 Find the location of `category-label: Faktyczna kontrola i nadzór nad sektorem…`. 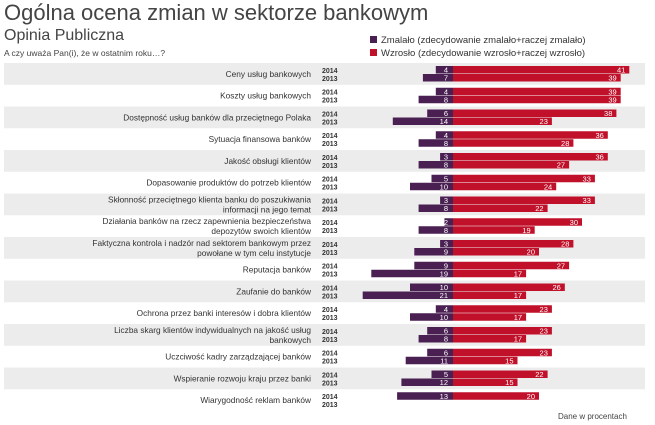

category-label: Faktyczna kontrola i nadzór nad sektorem… is located at coordinates (201, 248).